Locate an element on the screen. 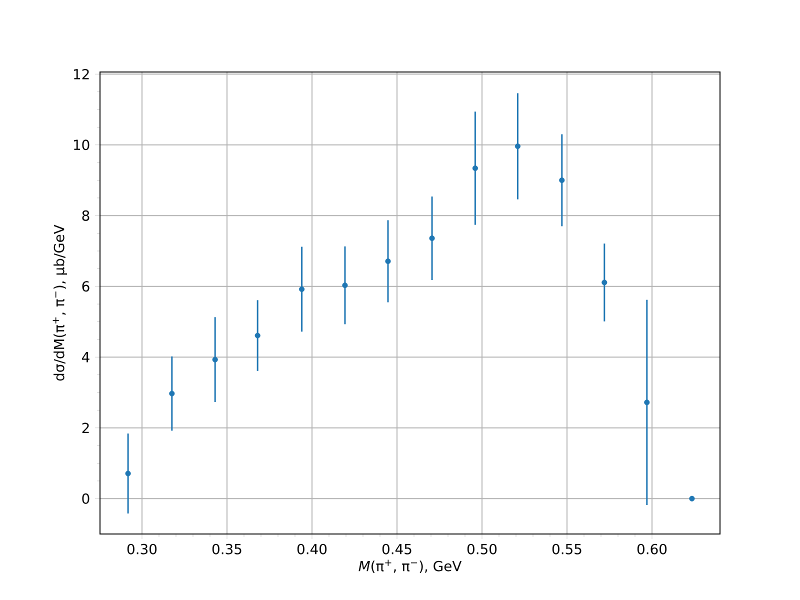  y-tick-label: 6 is located at coordinates (86, 286).